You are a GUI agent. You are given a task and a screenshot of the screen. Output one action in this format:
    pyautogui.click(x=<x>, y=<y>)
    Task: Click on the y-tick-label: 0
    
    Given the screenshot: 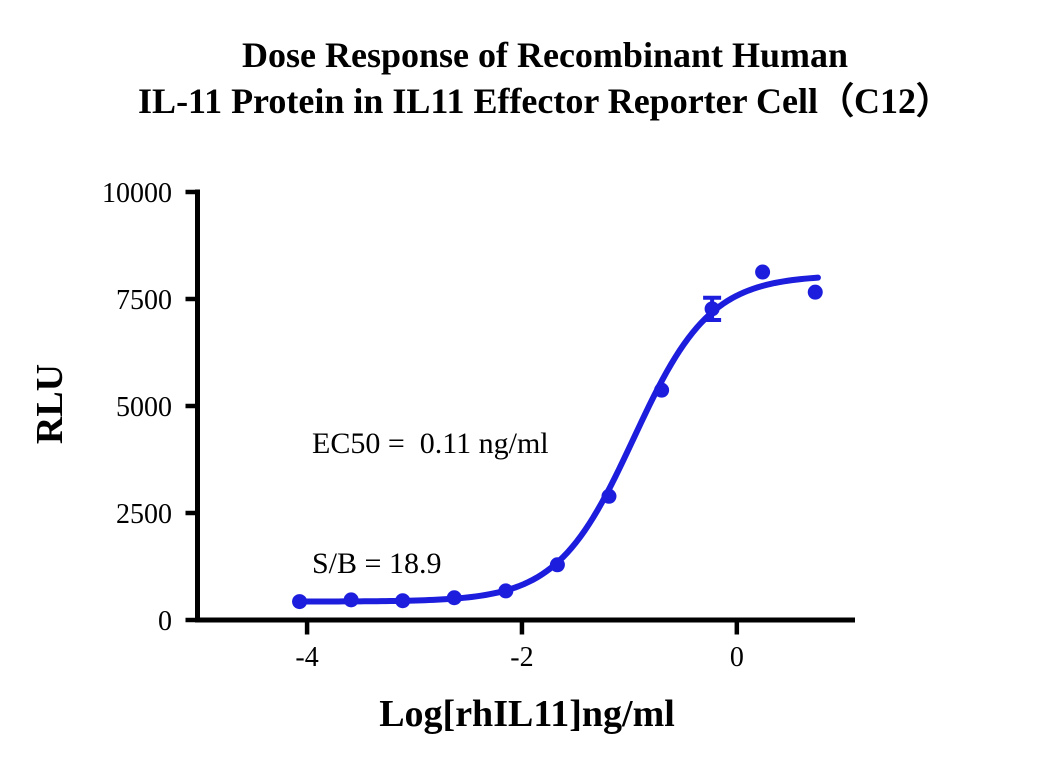 What is the action you would take?
    pyautogui.click(x=165, y=621)
    